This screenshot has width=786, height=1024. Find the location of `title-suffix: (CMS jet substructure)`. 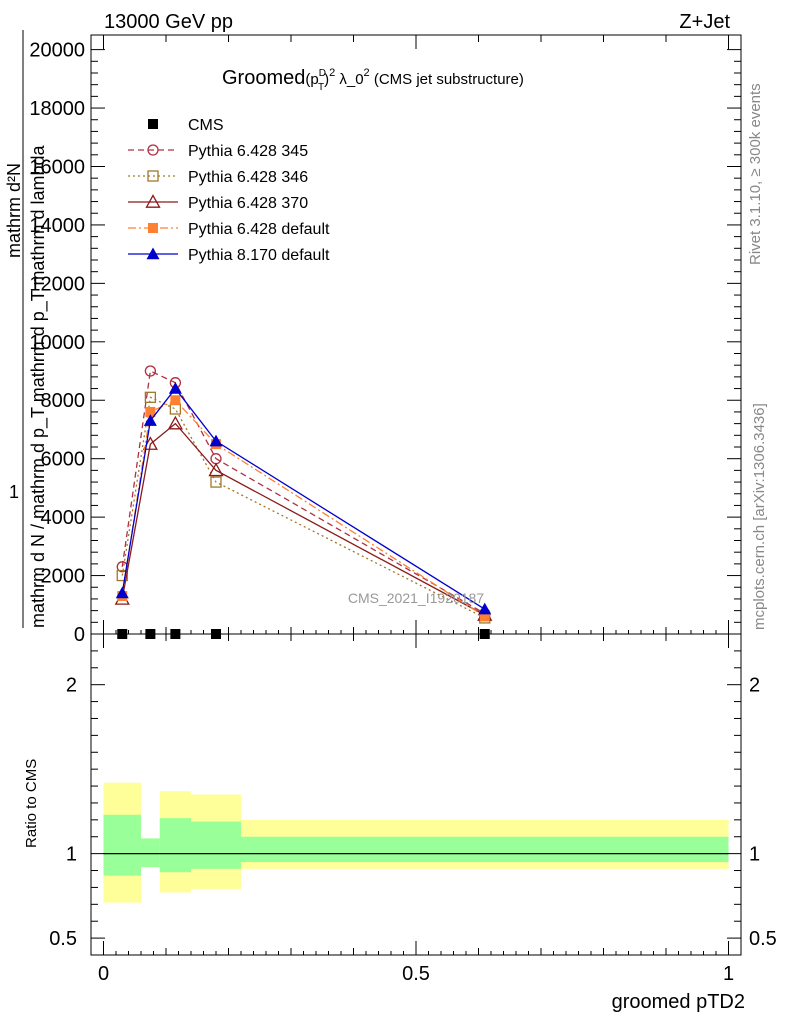

title-suffix: (CMS jet substructure) is located at coordinates (447, 79).